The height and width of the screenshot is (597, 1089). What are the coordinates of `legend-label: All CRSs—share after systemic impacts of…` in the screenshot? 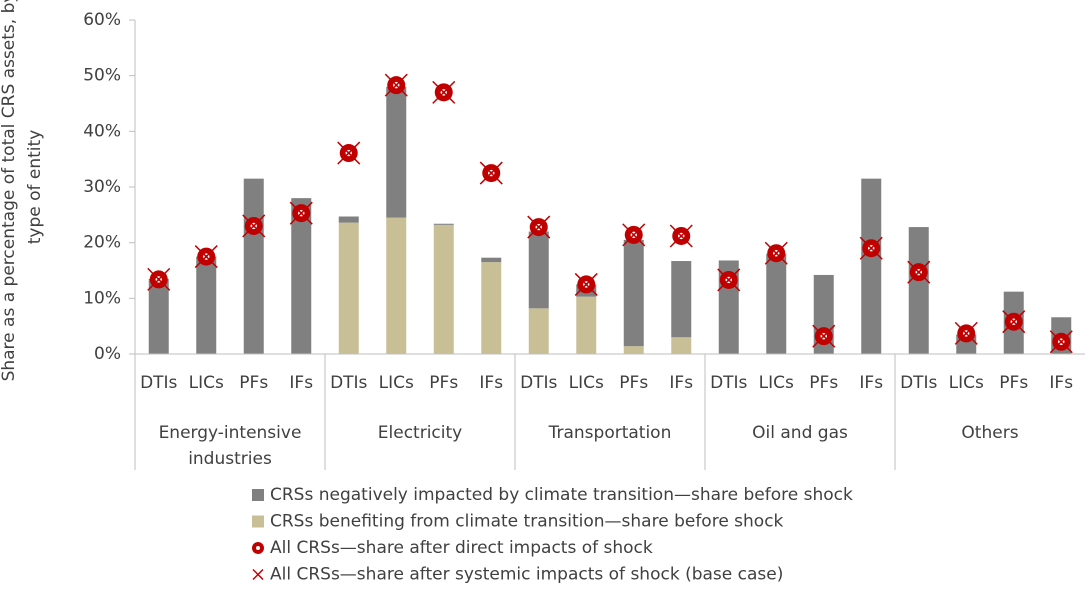 It's located at (526, 575).